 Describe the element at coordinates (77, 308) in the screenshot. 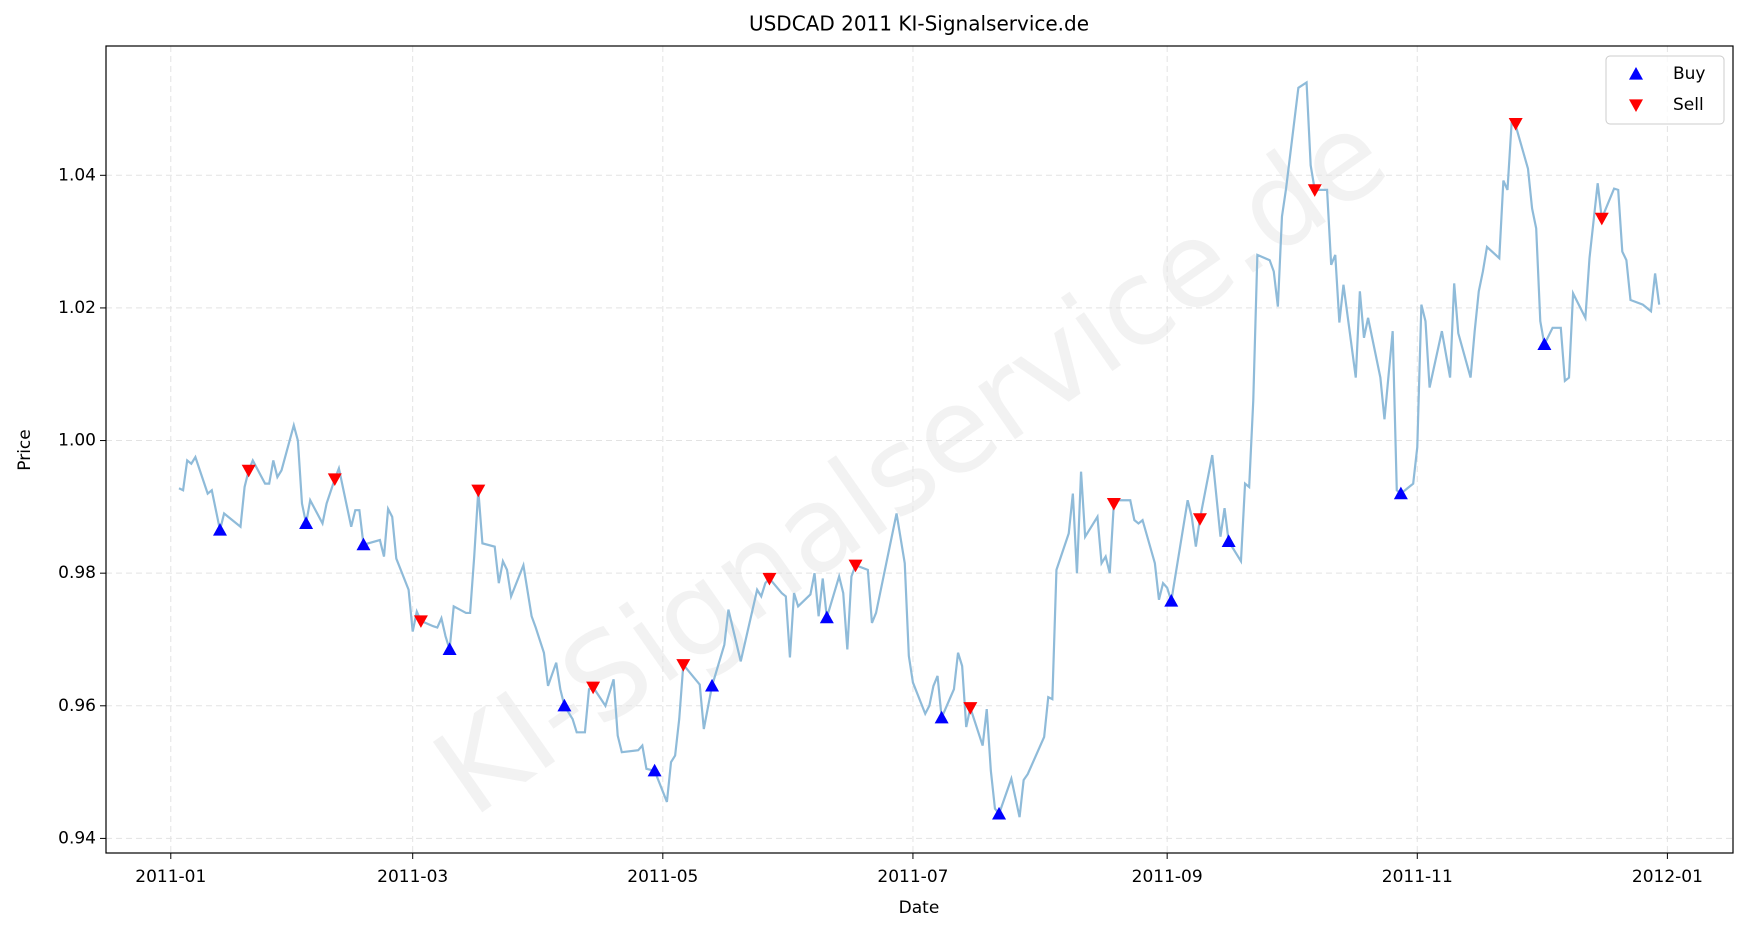

I see `y-tick-label: 1.02` at that location.